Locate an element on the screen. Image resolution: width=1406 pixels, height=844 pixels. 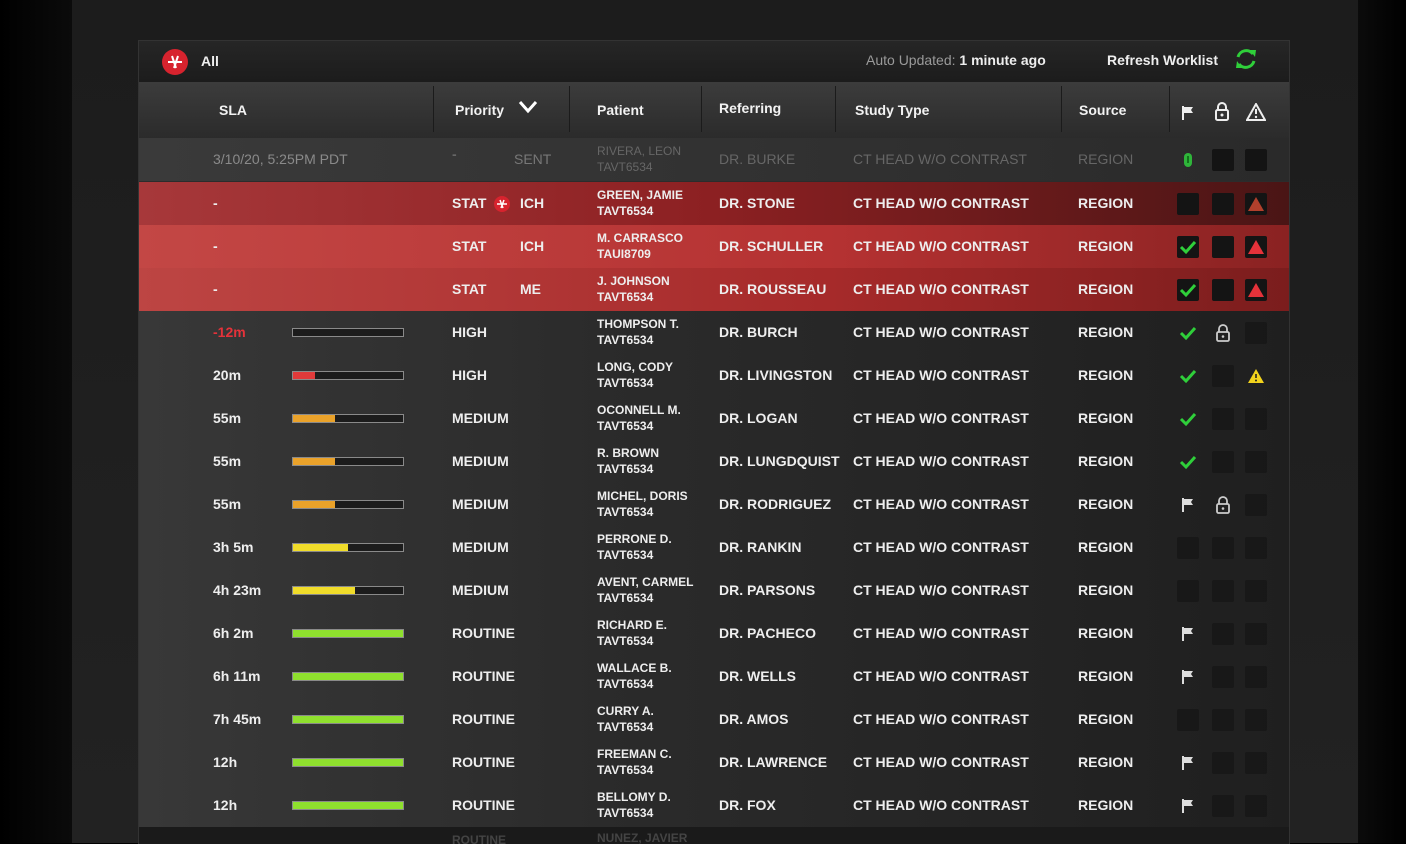
app-logo-icon is located at coordinates (175, 62).